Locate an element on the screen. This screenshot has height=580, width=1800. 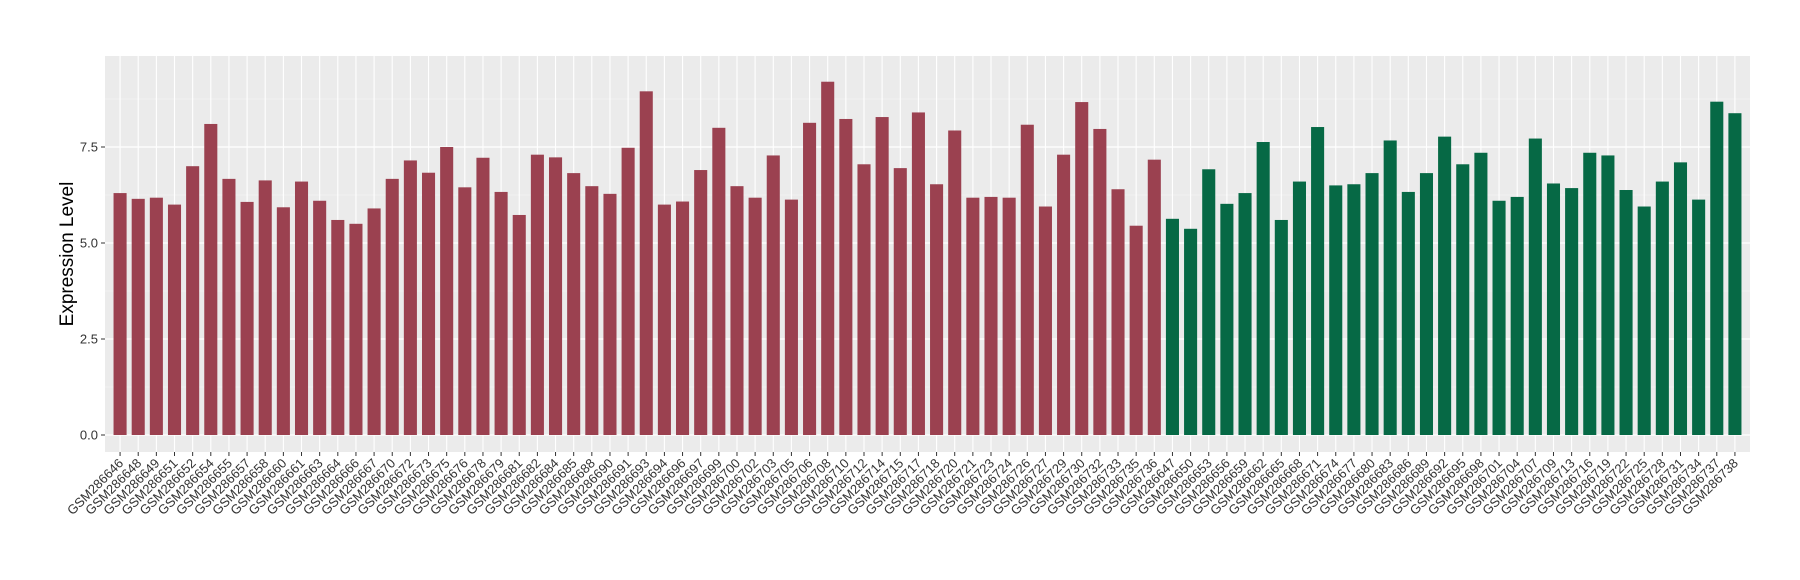
bar-GSM286649 is located at coordinates (156, 316).